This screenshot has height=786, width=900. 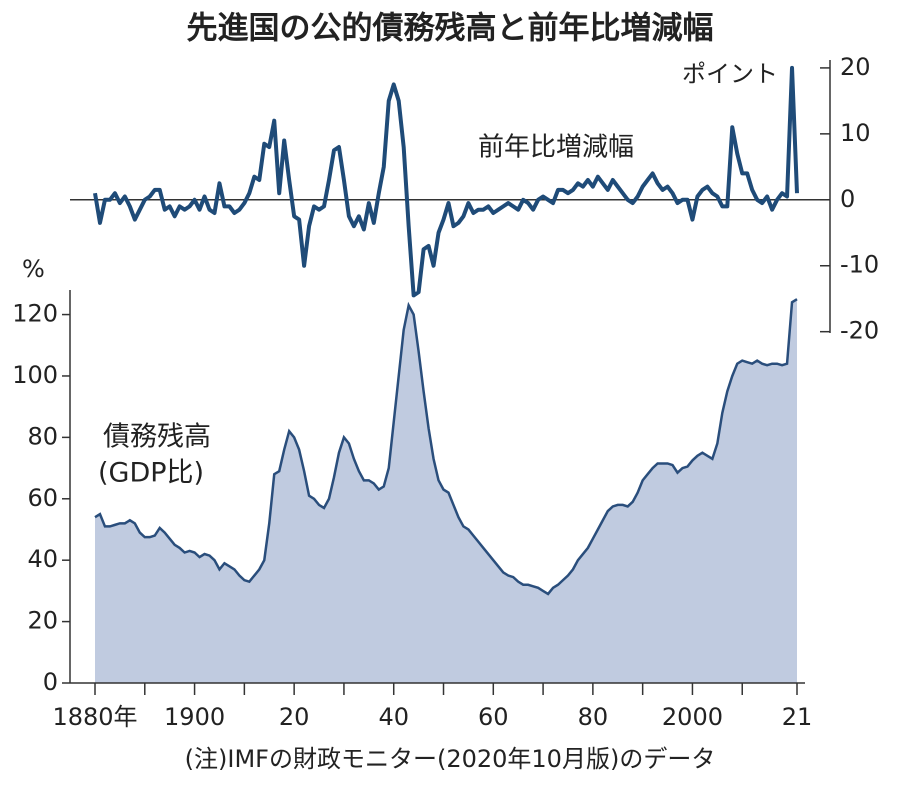 What do you see at coordinates (42, 498) in the screenshot?
I see `y-tick-label: 60` at bounding box center [42, 498].